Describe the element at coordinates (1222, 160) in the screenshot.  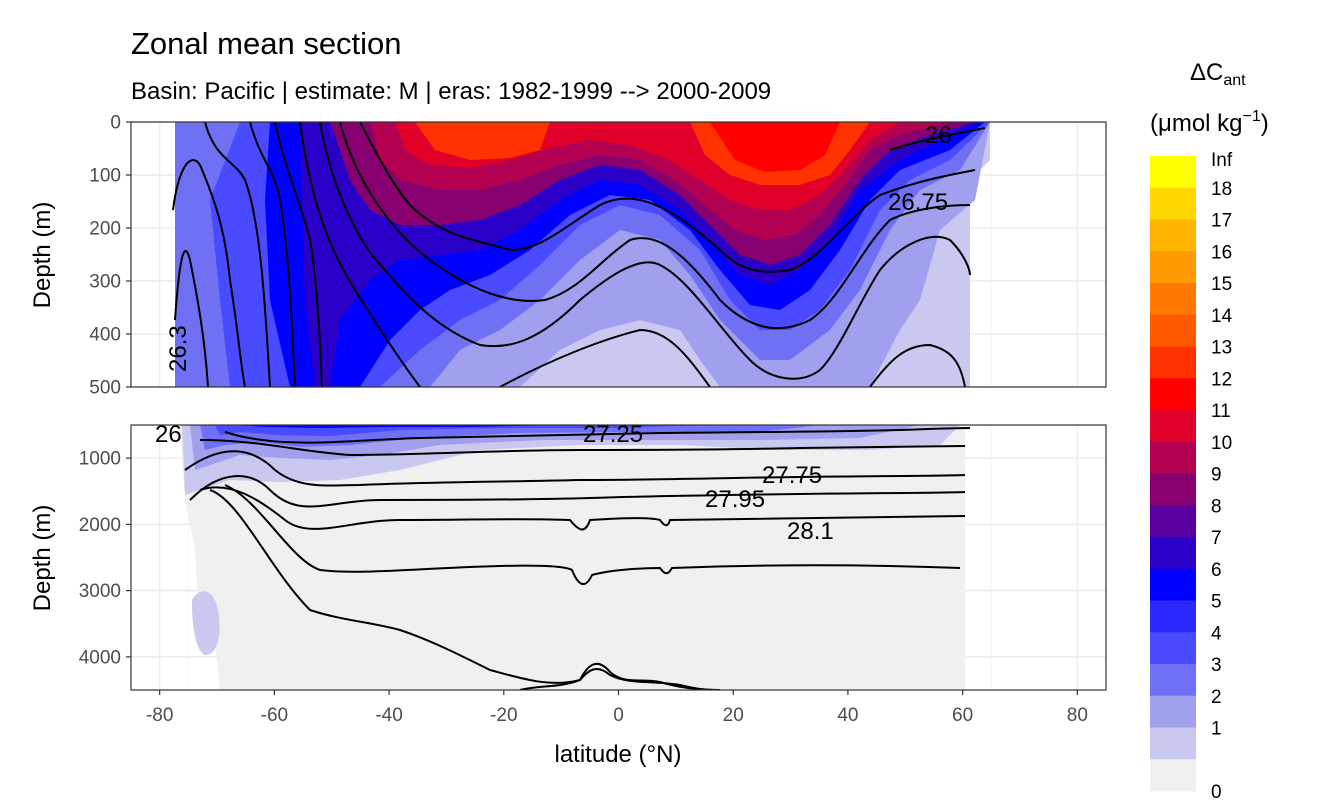
I see `legend-label-0: Inf` at that location.